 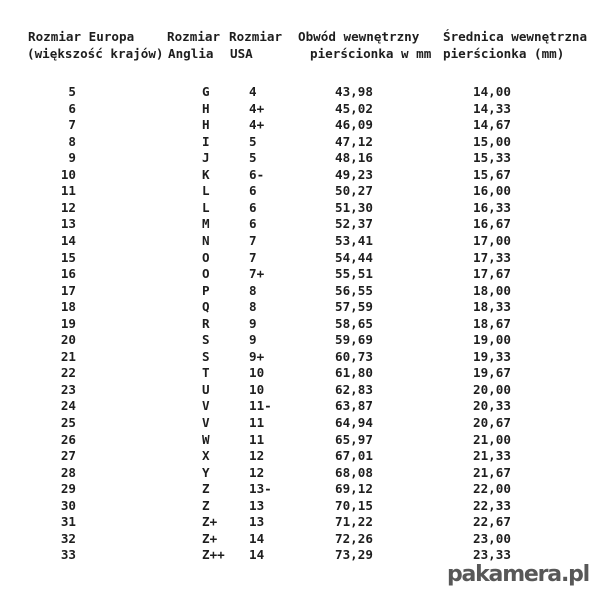 What do you see at coordinates (492, 191) in the screenshot?
I see `cell-diameter: 16,00` at bounding box center [492, 191].